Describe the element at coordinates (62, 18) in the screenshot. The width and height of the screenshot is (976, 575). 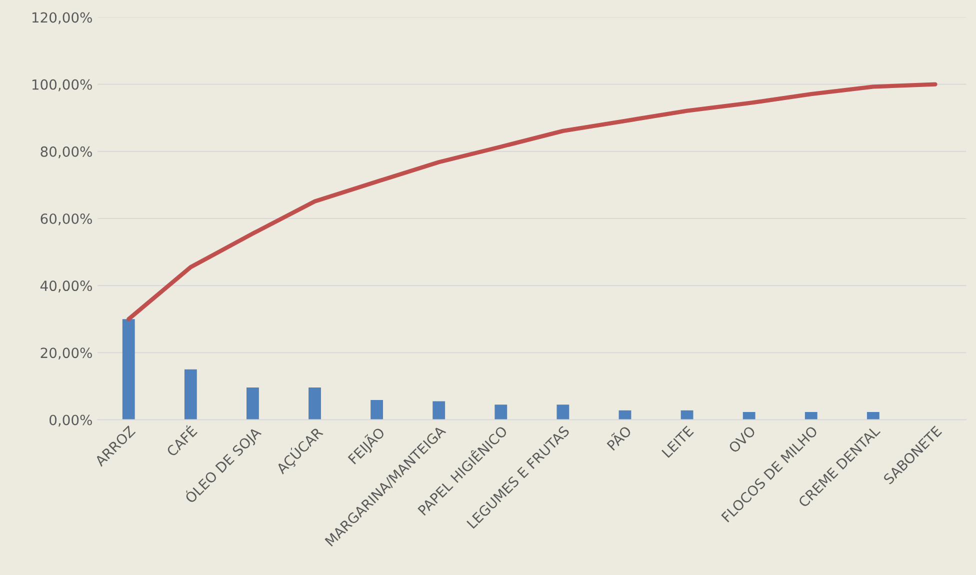
I see `y-tick-label: 120,00%` at that location.